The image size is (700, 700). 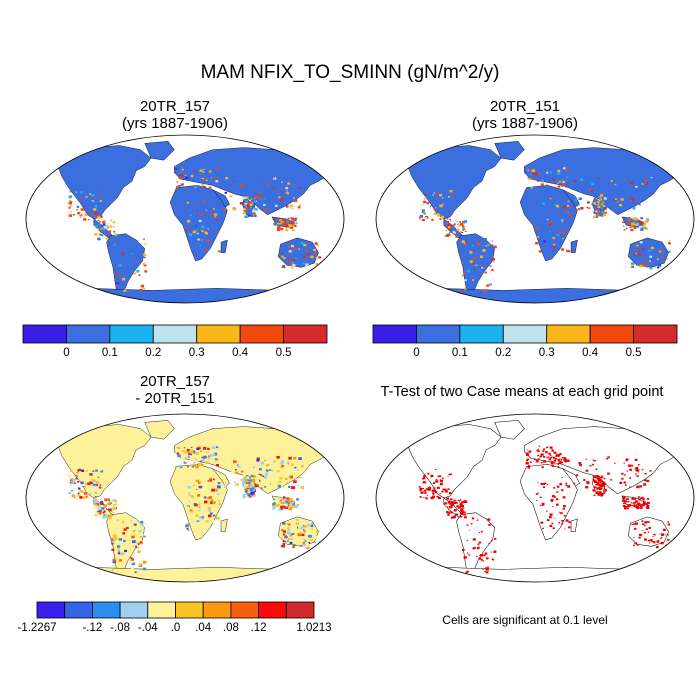 What do you see at coordinates (283, 353) in the screenshot?
I see `colorbar-tick-label: 0.5` at bounding box center [283, 353].